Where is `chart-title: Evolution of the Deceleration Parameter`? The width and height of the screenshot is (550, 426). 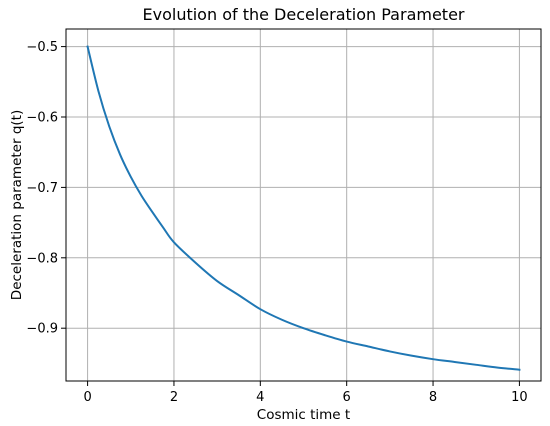 chart-title: Evolution of the Deceleration Parameter is located at coordinates (304, 14).